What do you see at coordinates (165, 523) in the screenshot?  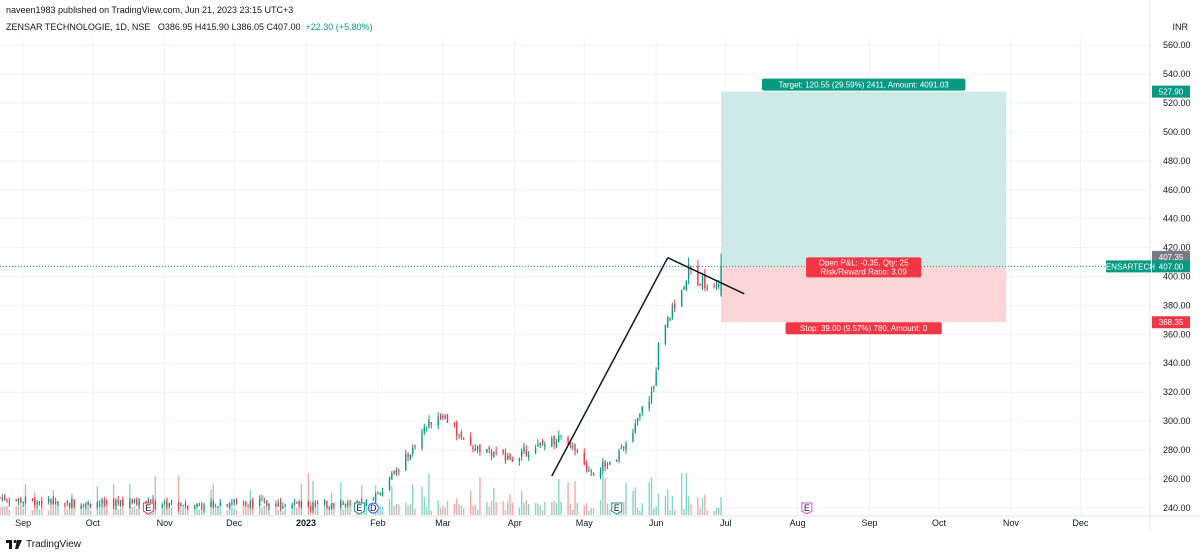 I see `time-tick-label: Nov` at bounding box center [165, 523].